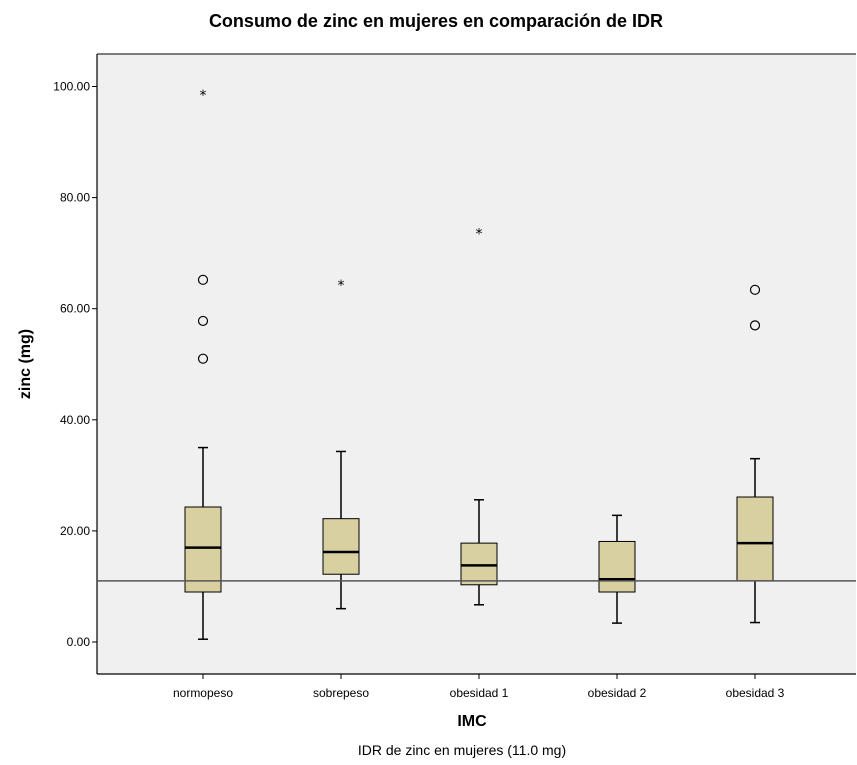  What do you see at coordinates (71, 87) in the screenshot?
I see `y-tick-label: 100.00` at bounding box center [71, 87].